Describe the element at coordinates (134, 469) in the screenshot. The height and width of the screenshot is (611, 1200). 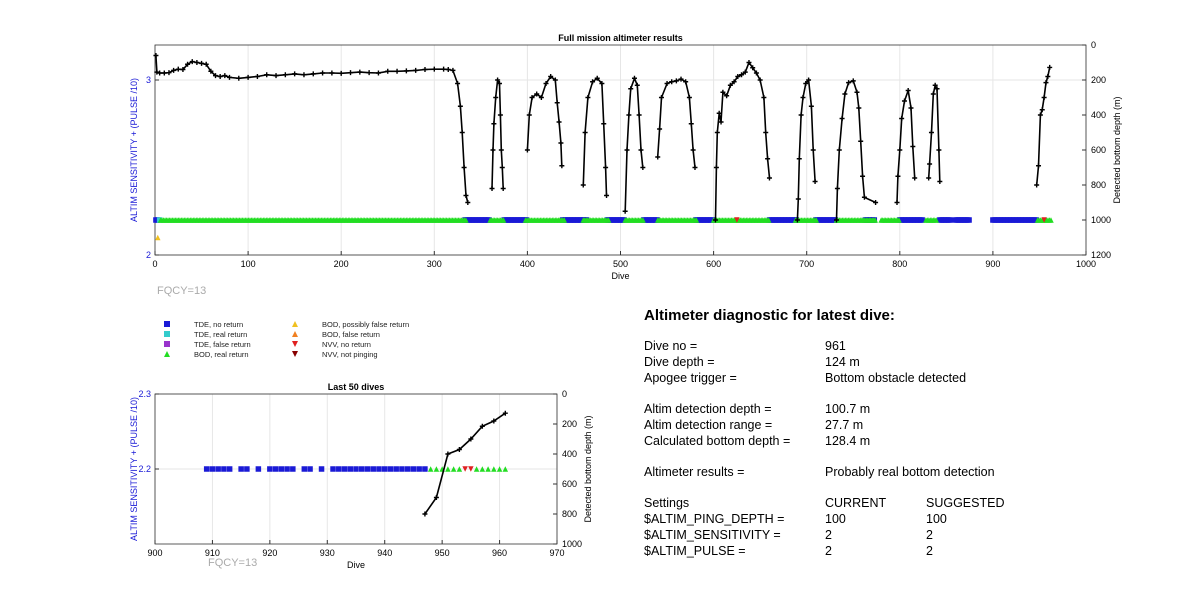
I see `y-left-axis-label: ALTIM SENSITIVITY + (PULSE /10)` at that location.